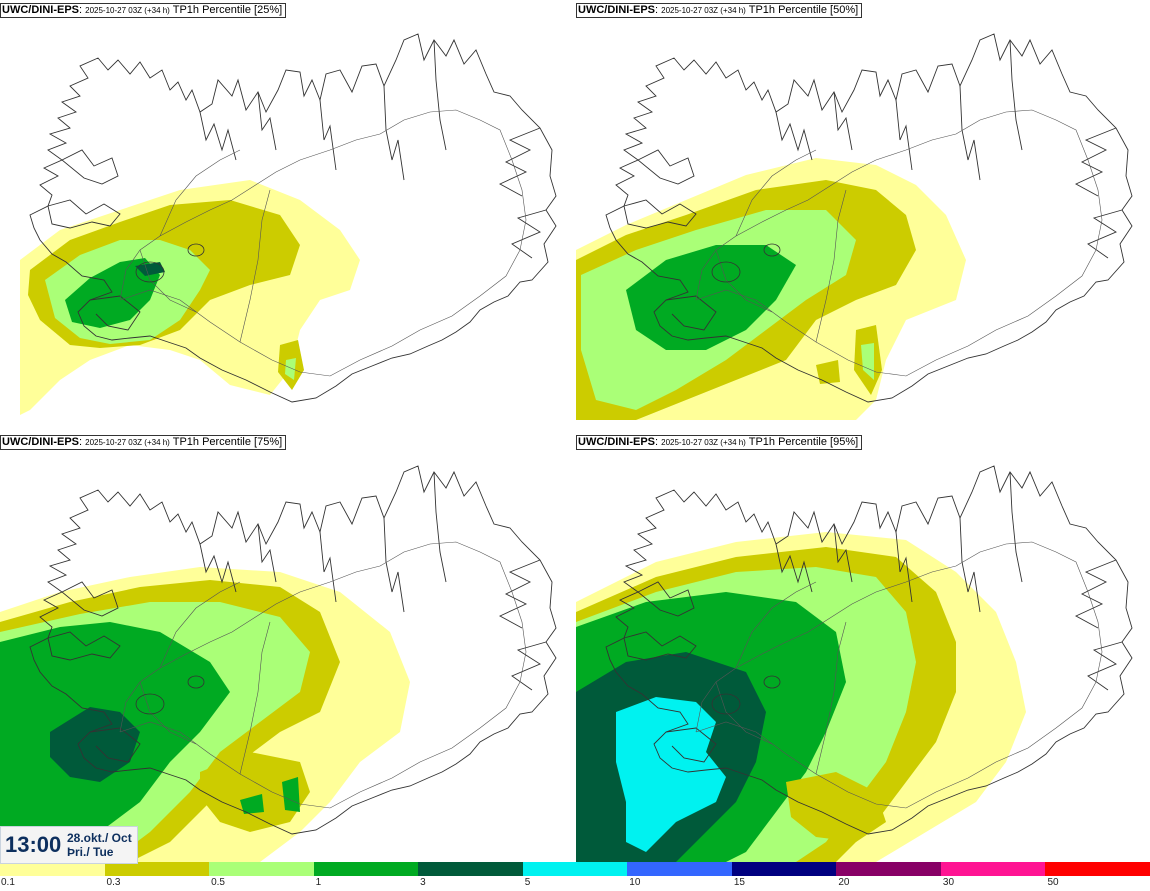  What do you see at coordinates (739, 882) in the screenshot?
I see `colorbar-tick-label: 15` at bounding box center [739, 882].